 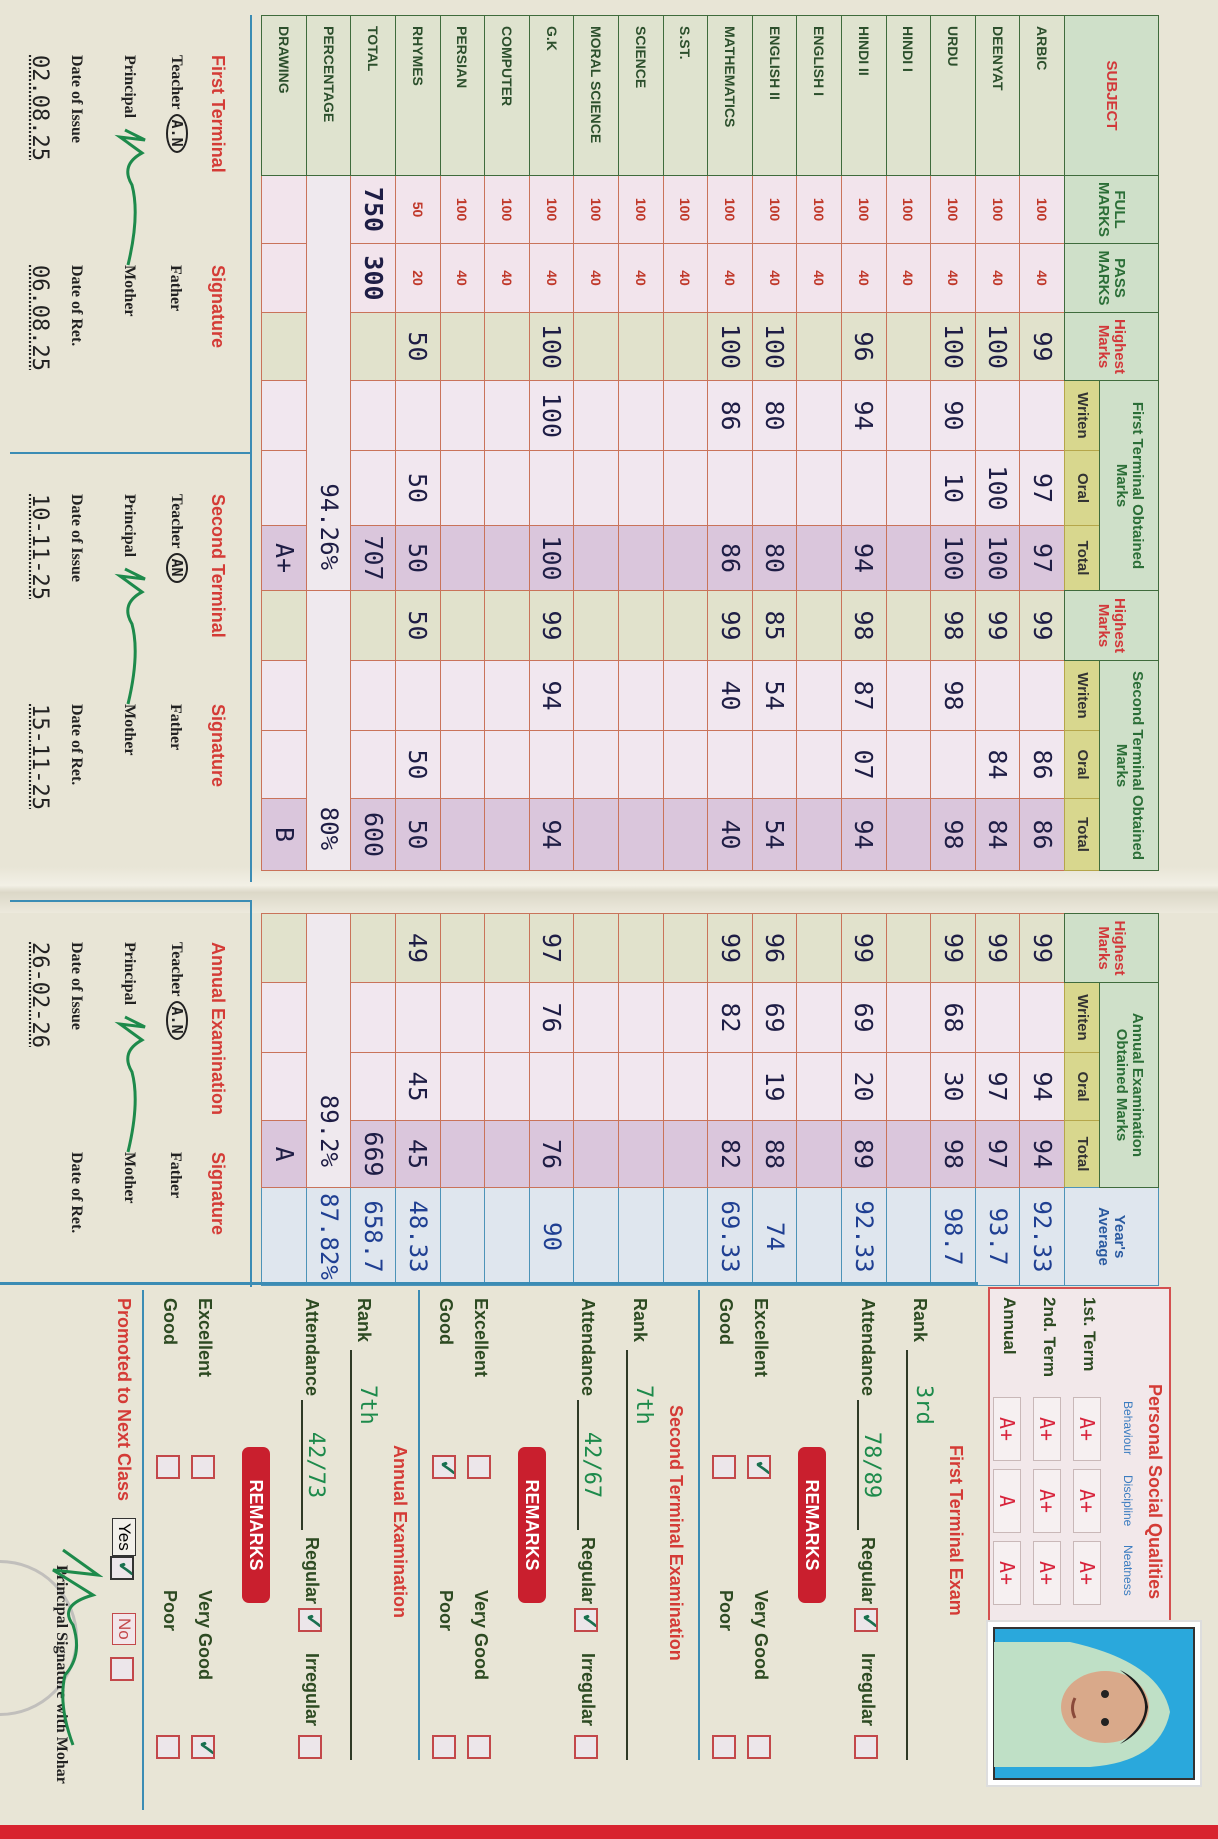 I want to click on subject-name: PERCENTAGE, so click(x=328, y=95).